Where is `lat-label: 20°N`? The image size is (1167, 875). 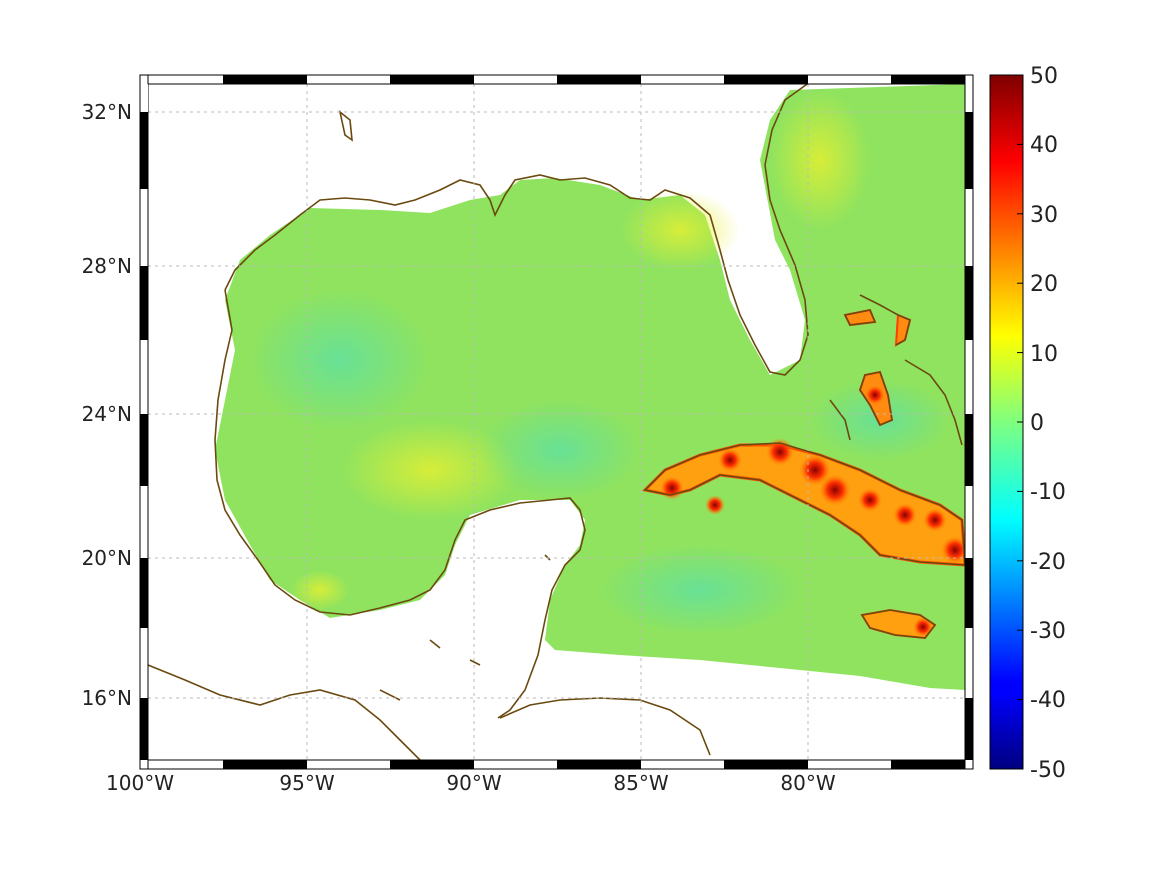 lat-label: 20°N is located at coordinates (107, 558).